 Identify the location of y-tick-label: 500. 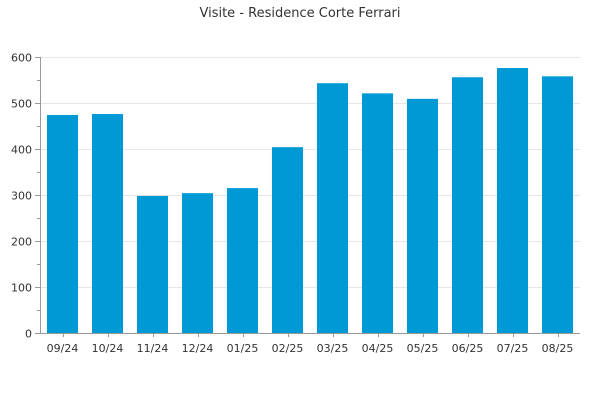
(21, 104).